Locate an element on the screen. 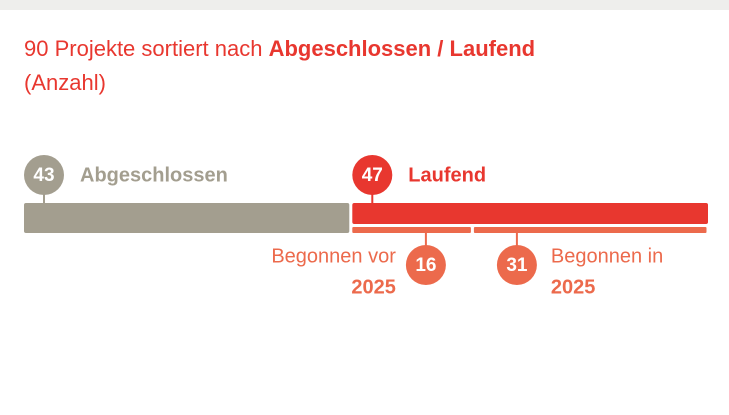 The width and height of the screenshot is (729, 415). sub-label: Begonnen in is located at coordinates (607, 256).